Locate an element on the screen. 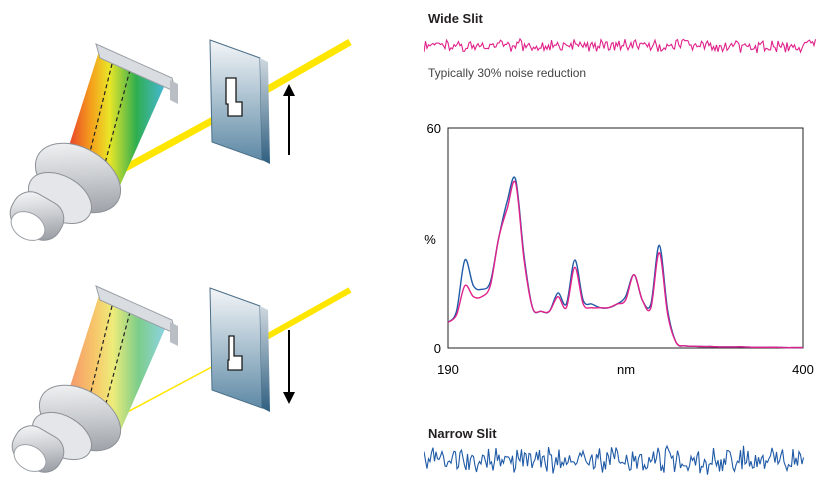 This screenshot has height=481, width=830. noise-reduction-note: Typically 30% noise reduction is located at coordinates (507, 73).